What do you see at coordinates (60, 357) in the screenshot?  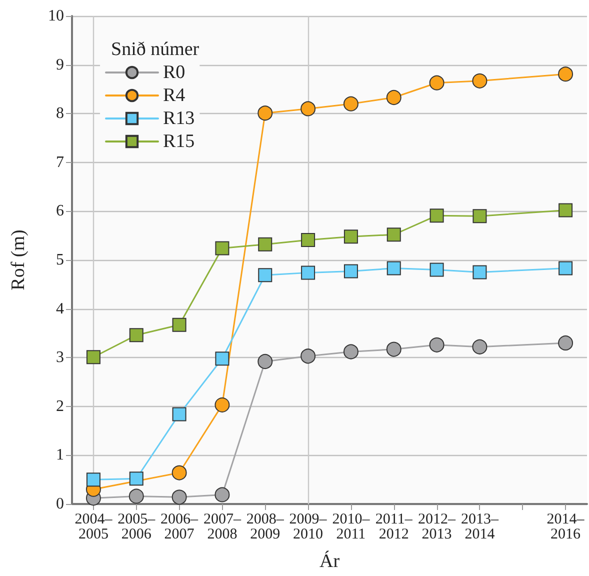 I see `y-tick-label: 3` at bounding box center [60, 357].